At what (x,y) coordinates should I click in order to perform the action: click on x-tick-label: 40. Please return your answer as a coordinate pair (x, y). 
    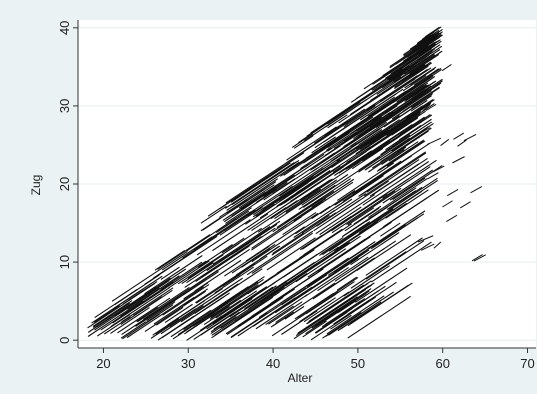
    Looking at the image, I should click on (273, 363).